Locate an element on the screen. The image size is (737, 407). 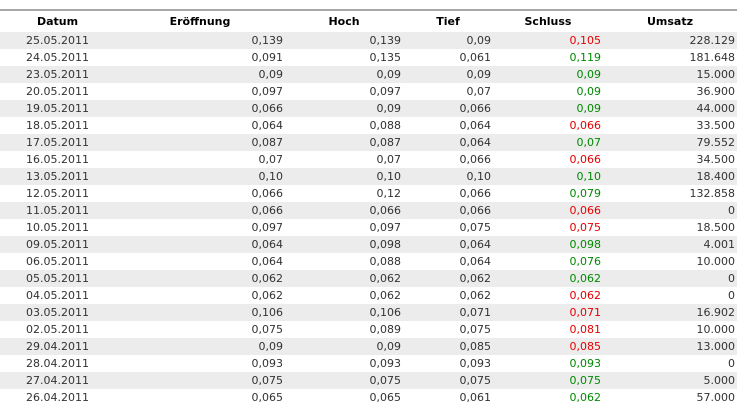
table-row: 11.05.2011 0,066 0,066 0,066 0,066 0 is located at coordinates (368, 210).